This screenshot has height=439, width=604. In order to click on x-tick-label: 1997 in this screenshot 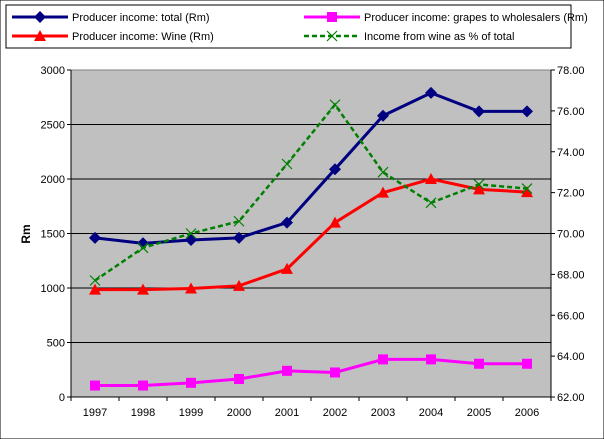, I will do `click(95, 413)`.